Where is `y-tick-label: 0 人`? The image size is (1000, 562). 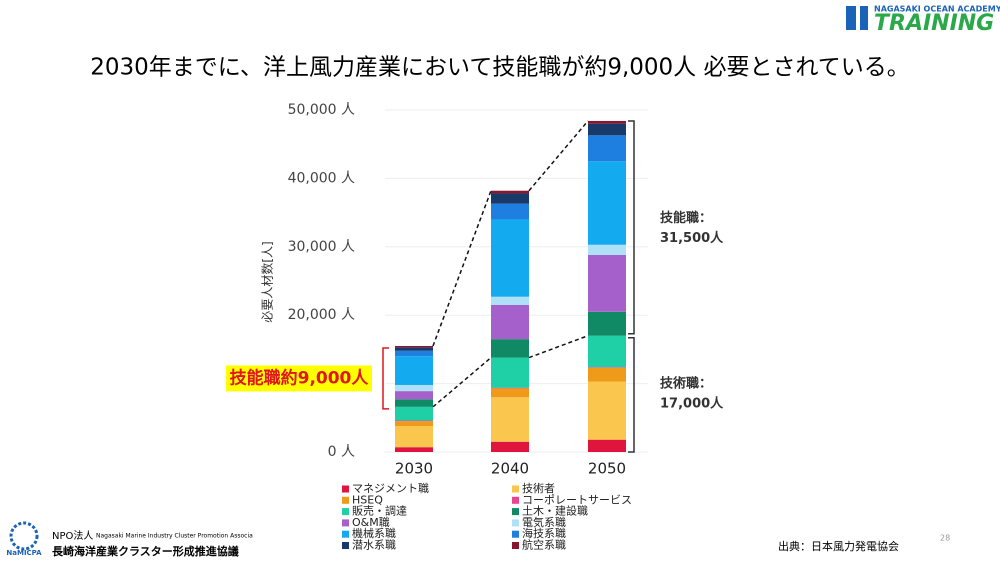 y-tick-label: 0 人 is located at coordinates (341, 452).